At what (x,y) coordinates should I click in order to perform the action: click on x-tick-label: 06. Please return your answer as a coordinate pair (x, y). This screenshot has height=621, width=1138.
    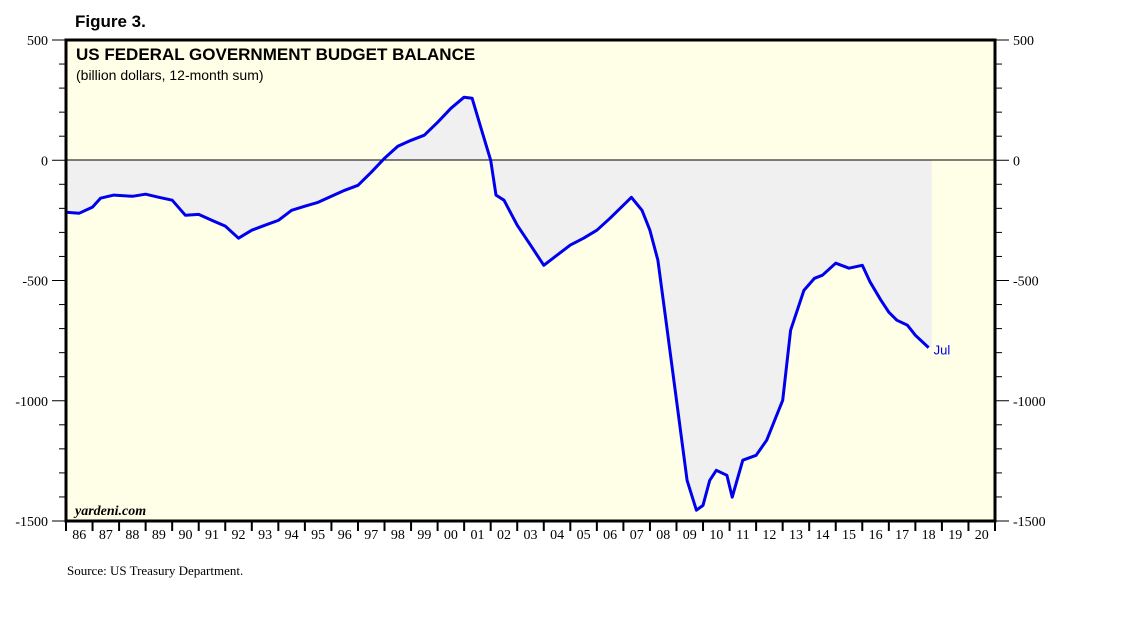
    Looking at the image, I should click on (610, 535).